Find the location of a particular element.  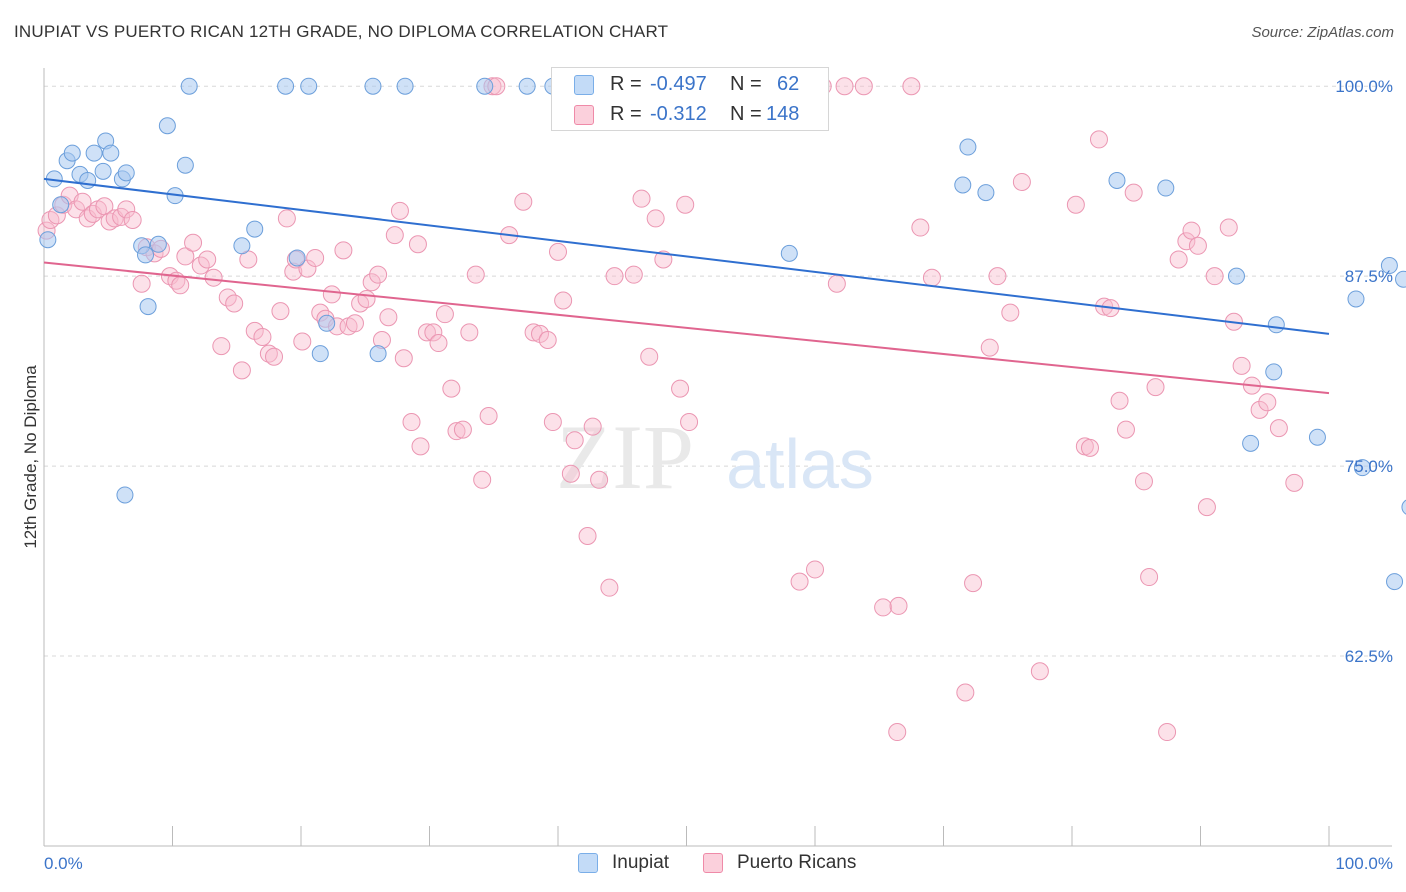

watermark: ZIP atlas is located at coordinates (715, 457).